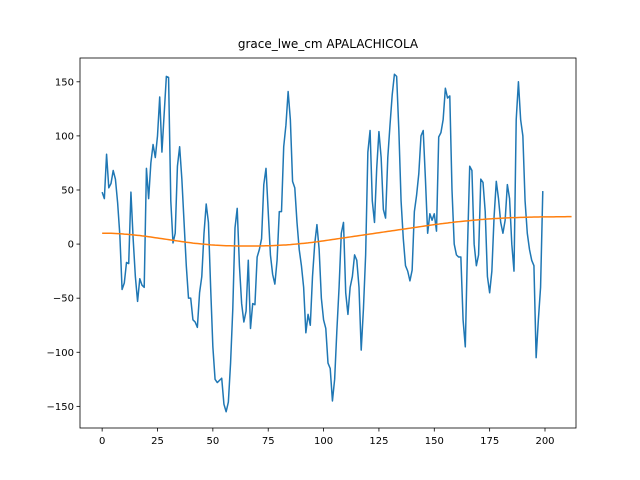  What do you see at coordinates (71, 245) in the screenshot?
I see `y-tick-label: 0` at bounding box center [71, 245].